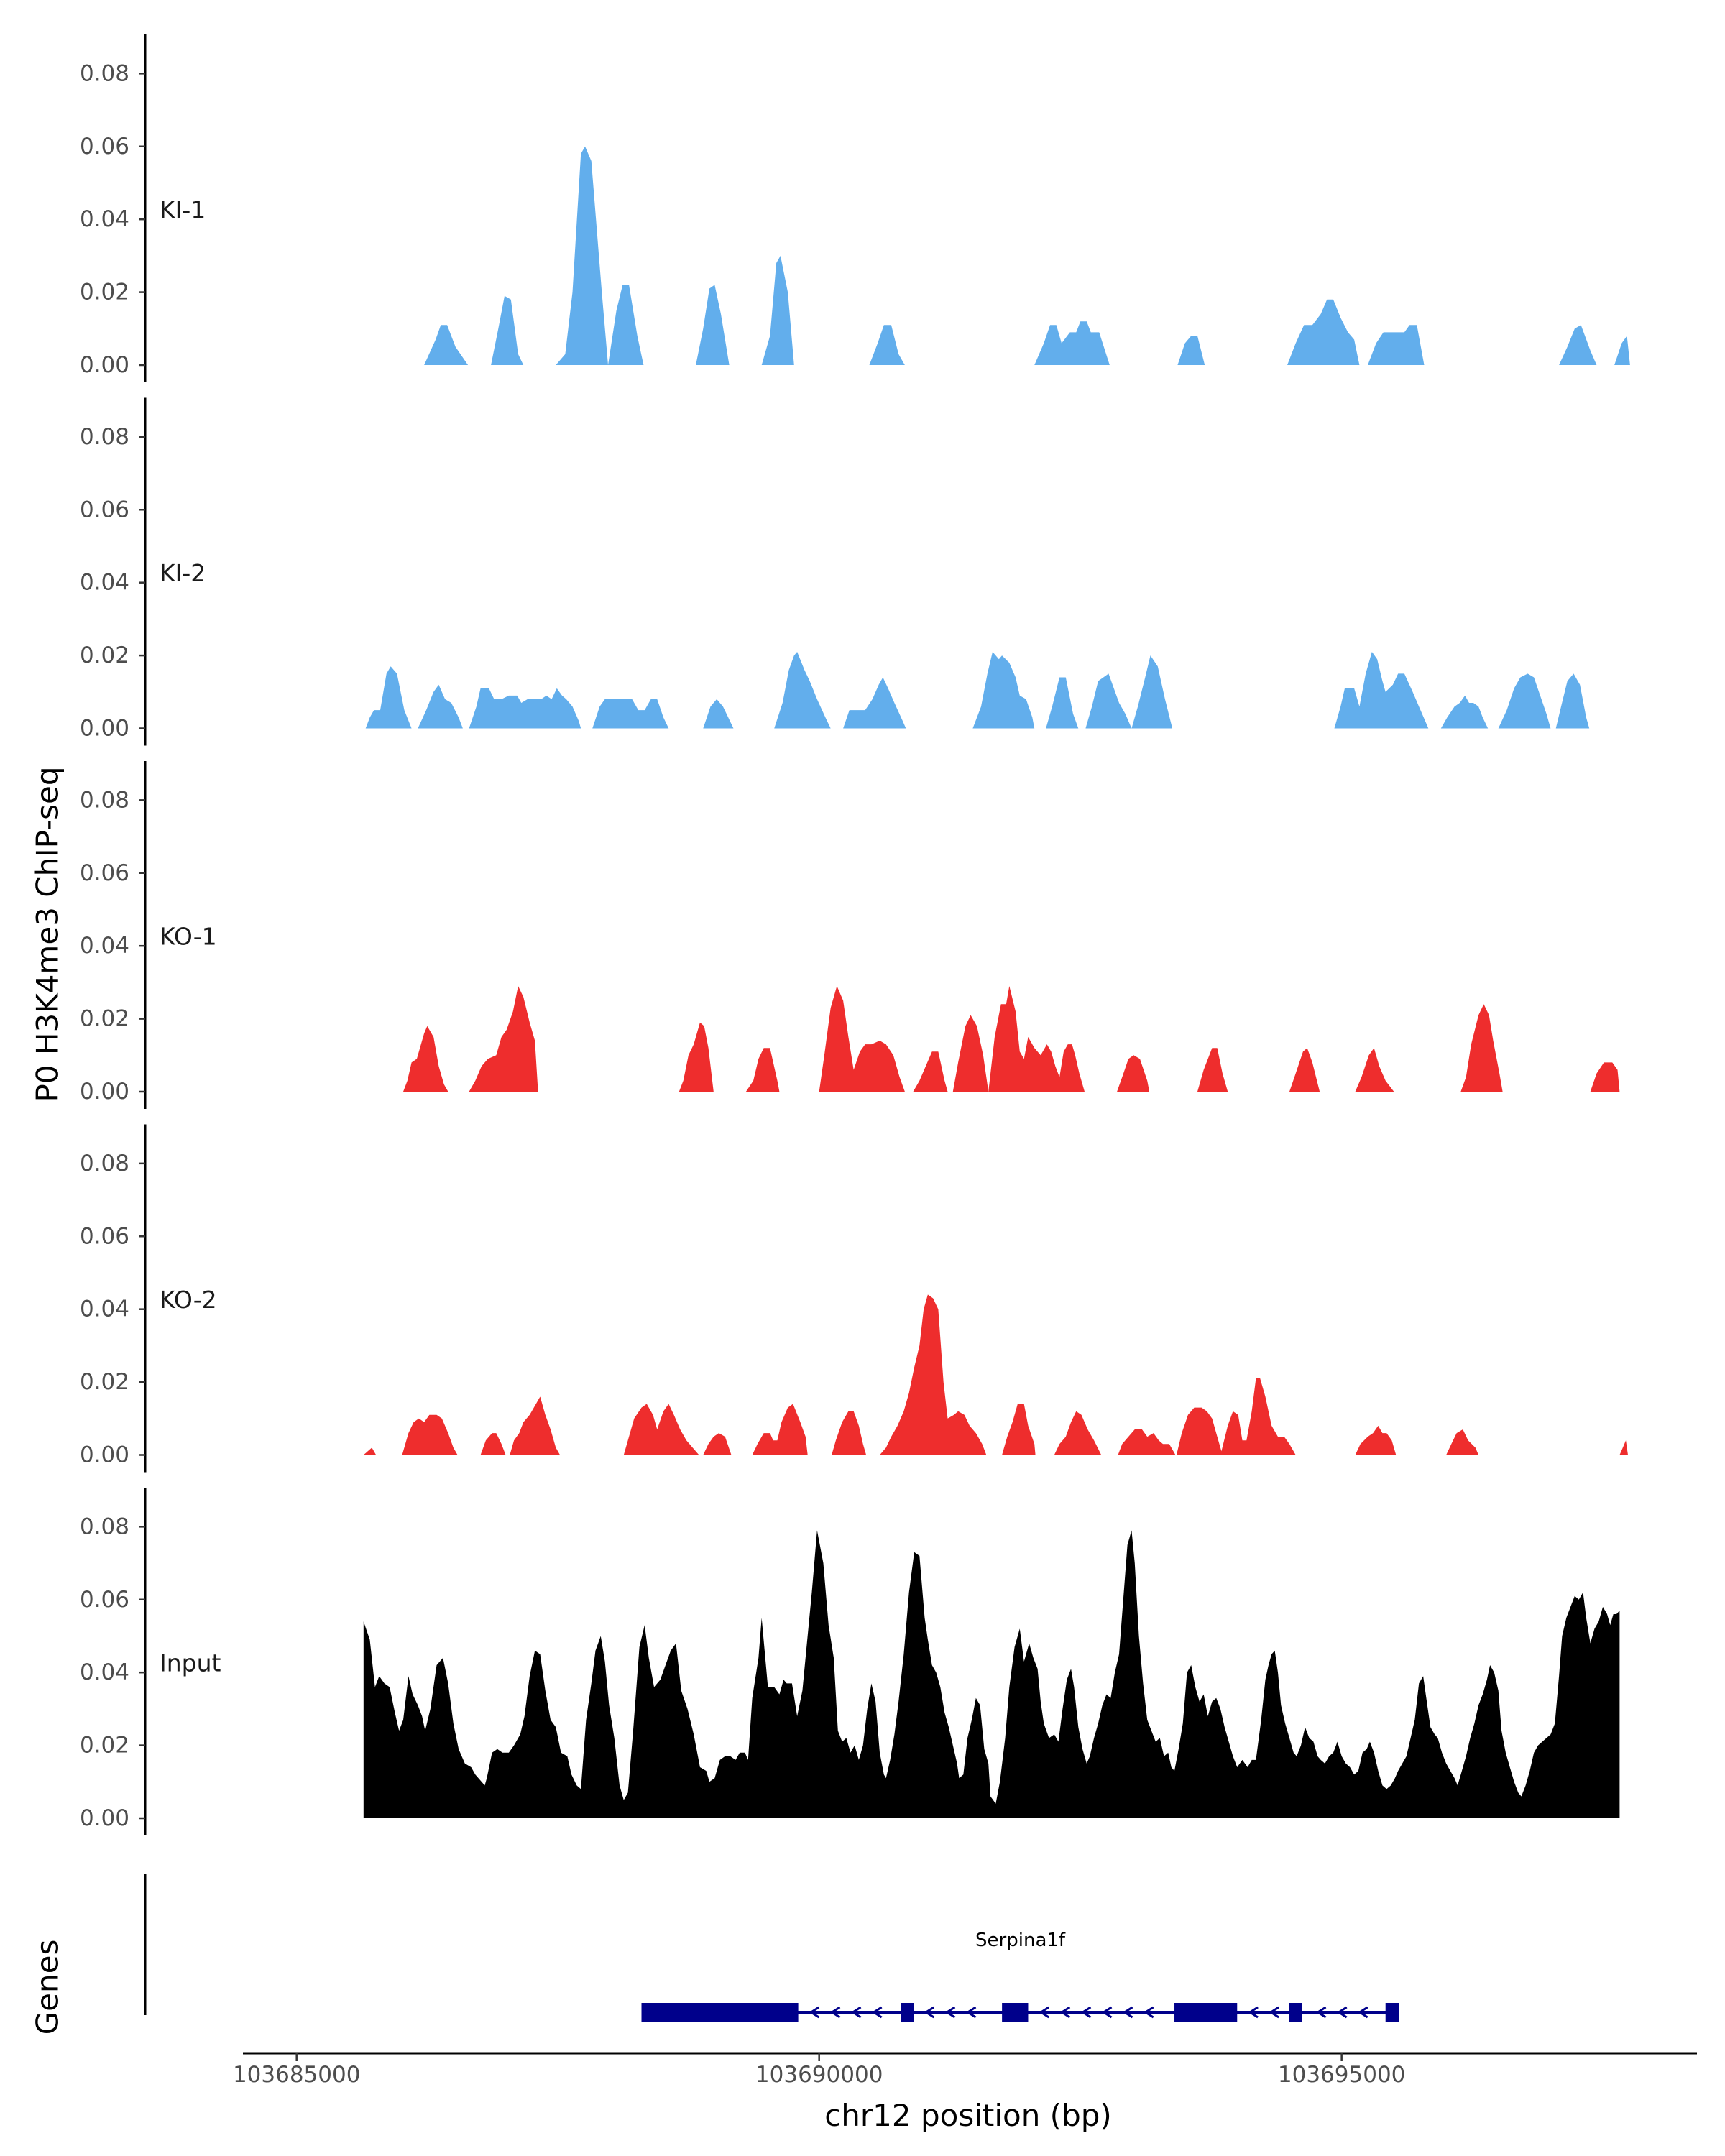  I want to click on genes-panel-label: Genes, so click(47, 1987).